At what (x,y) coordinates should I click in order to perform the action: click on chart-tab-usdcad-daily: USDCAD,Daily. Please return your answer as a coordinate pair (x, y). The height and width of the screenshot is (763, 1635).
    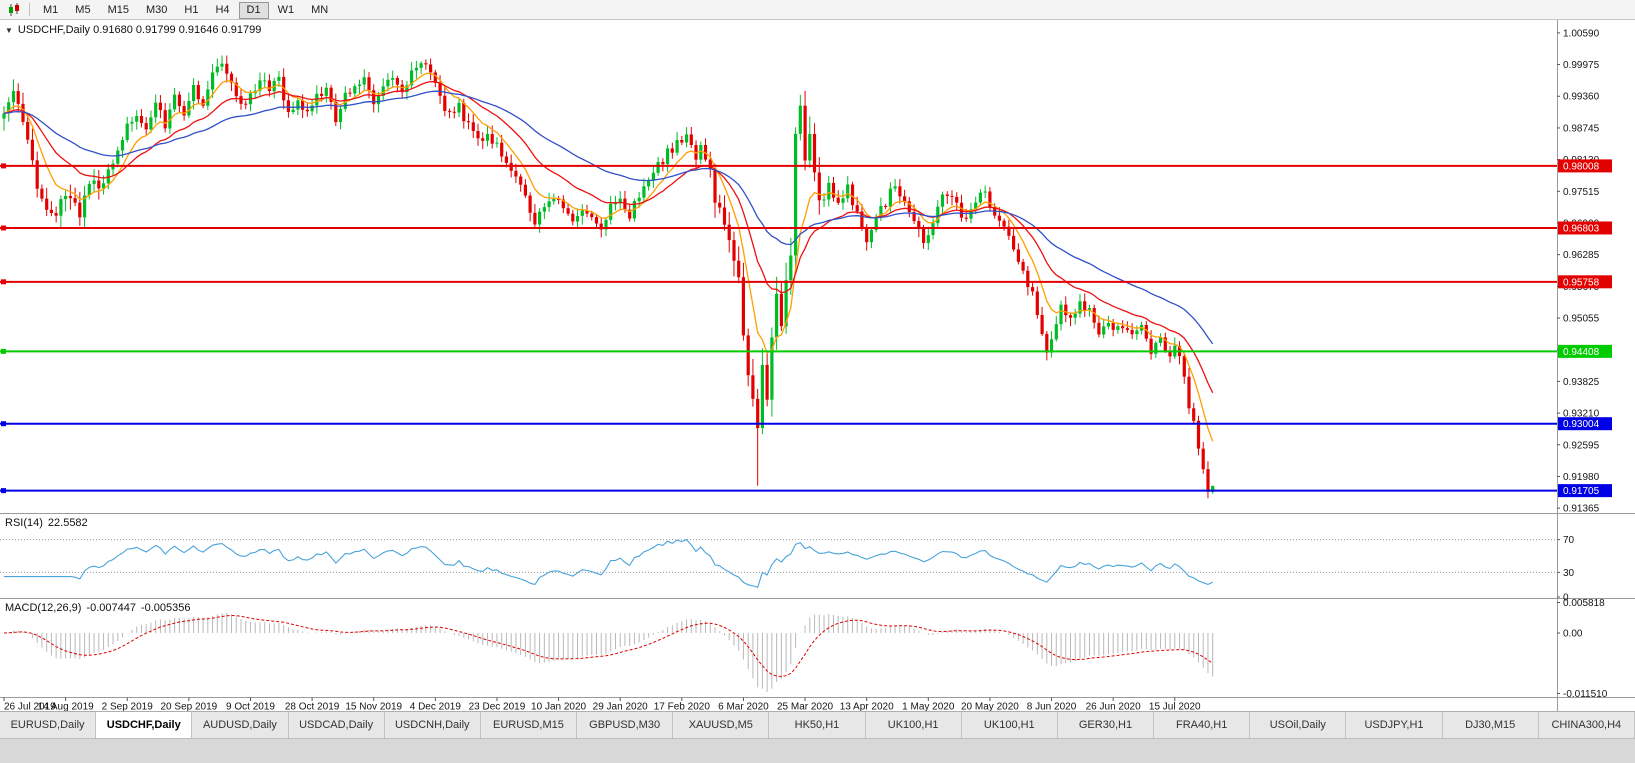
    Looking at the image, I should click on (336, 725).